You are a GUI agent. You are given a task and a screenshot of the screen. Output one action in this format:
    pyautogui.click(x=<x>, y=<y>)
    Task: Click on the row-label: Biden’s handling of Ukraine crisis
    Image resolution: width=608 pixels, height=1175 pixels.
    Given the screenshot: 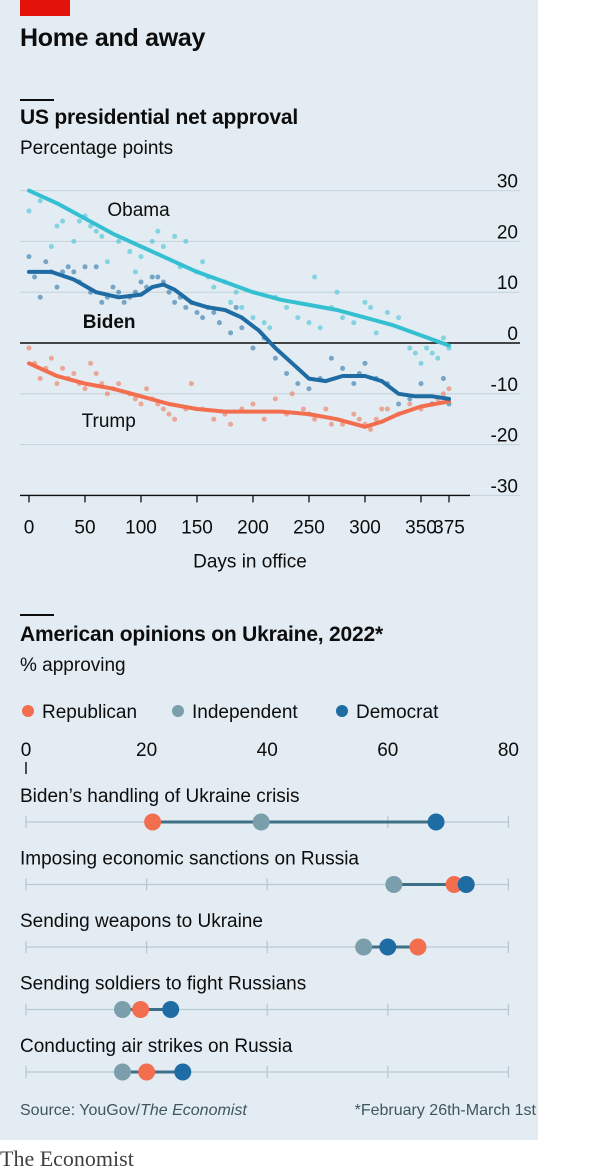 What is the action you would take?
    pyautogui.click(x=160, y=796)
    